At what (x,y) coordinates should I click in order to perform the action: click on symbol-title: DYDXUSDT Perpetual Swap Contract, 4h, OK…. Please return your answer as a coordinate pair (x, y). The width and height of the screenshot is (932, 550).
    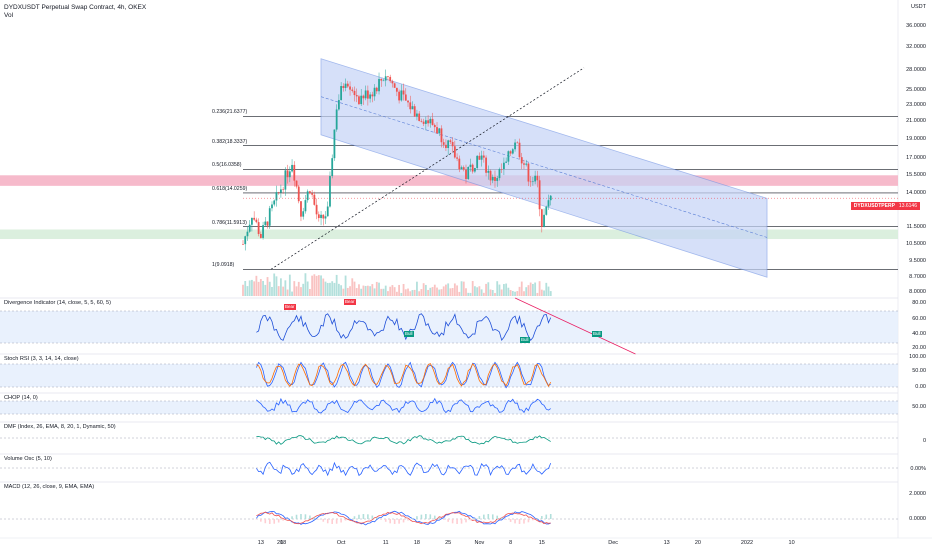
    Looking at the image, I should click on (75, 7).